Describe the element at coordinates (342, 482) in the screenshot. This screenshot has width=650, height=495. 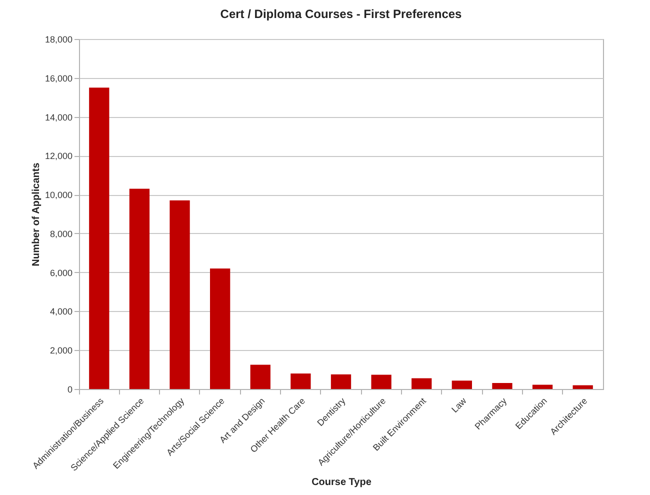
I see `x-axis-title: Course Type` at that location.